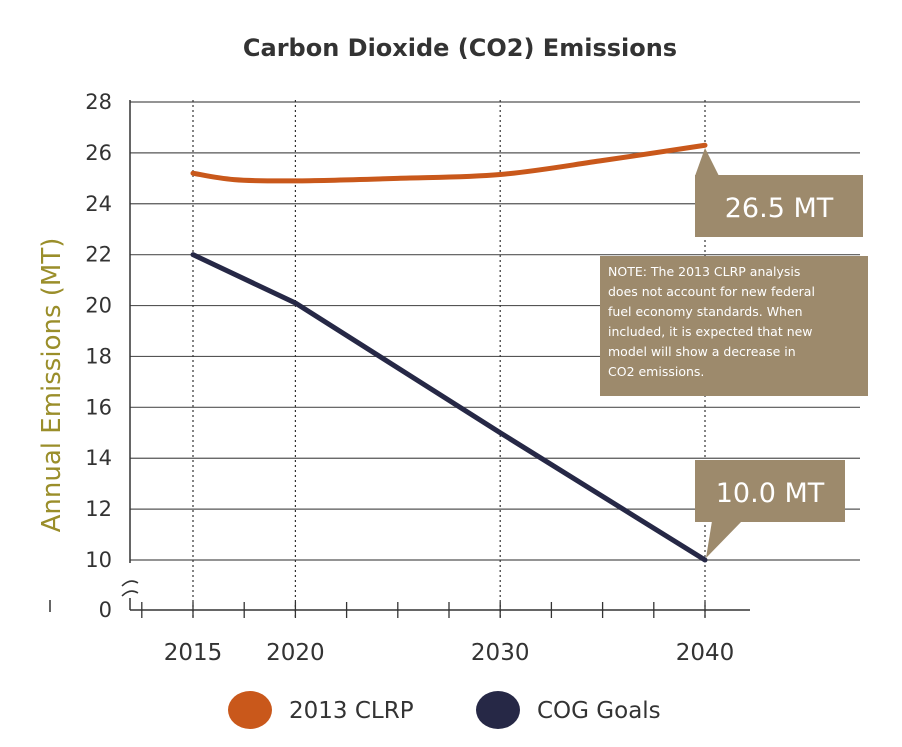 This screenshot has width=902, height=747. What do you see at coordinates (656, 371) in the screenshot?
I see `note-line-5: CO2 emissions.` at bounding box center [656, 371].